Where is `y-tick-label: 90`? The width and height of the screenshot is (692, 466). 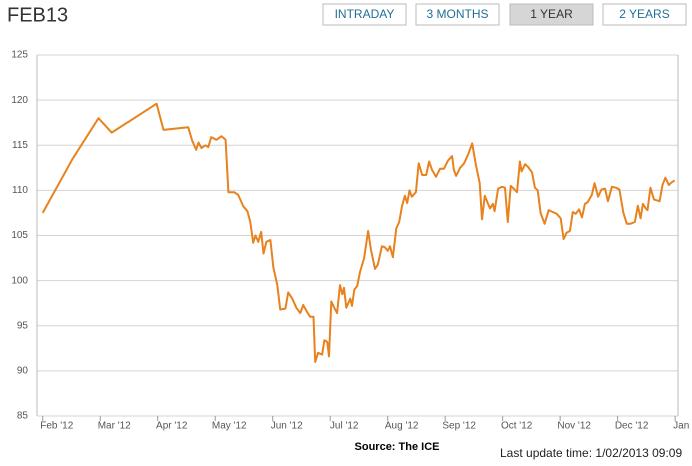 y-tick-label: 90 is located at coordinates (23, 371).